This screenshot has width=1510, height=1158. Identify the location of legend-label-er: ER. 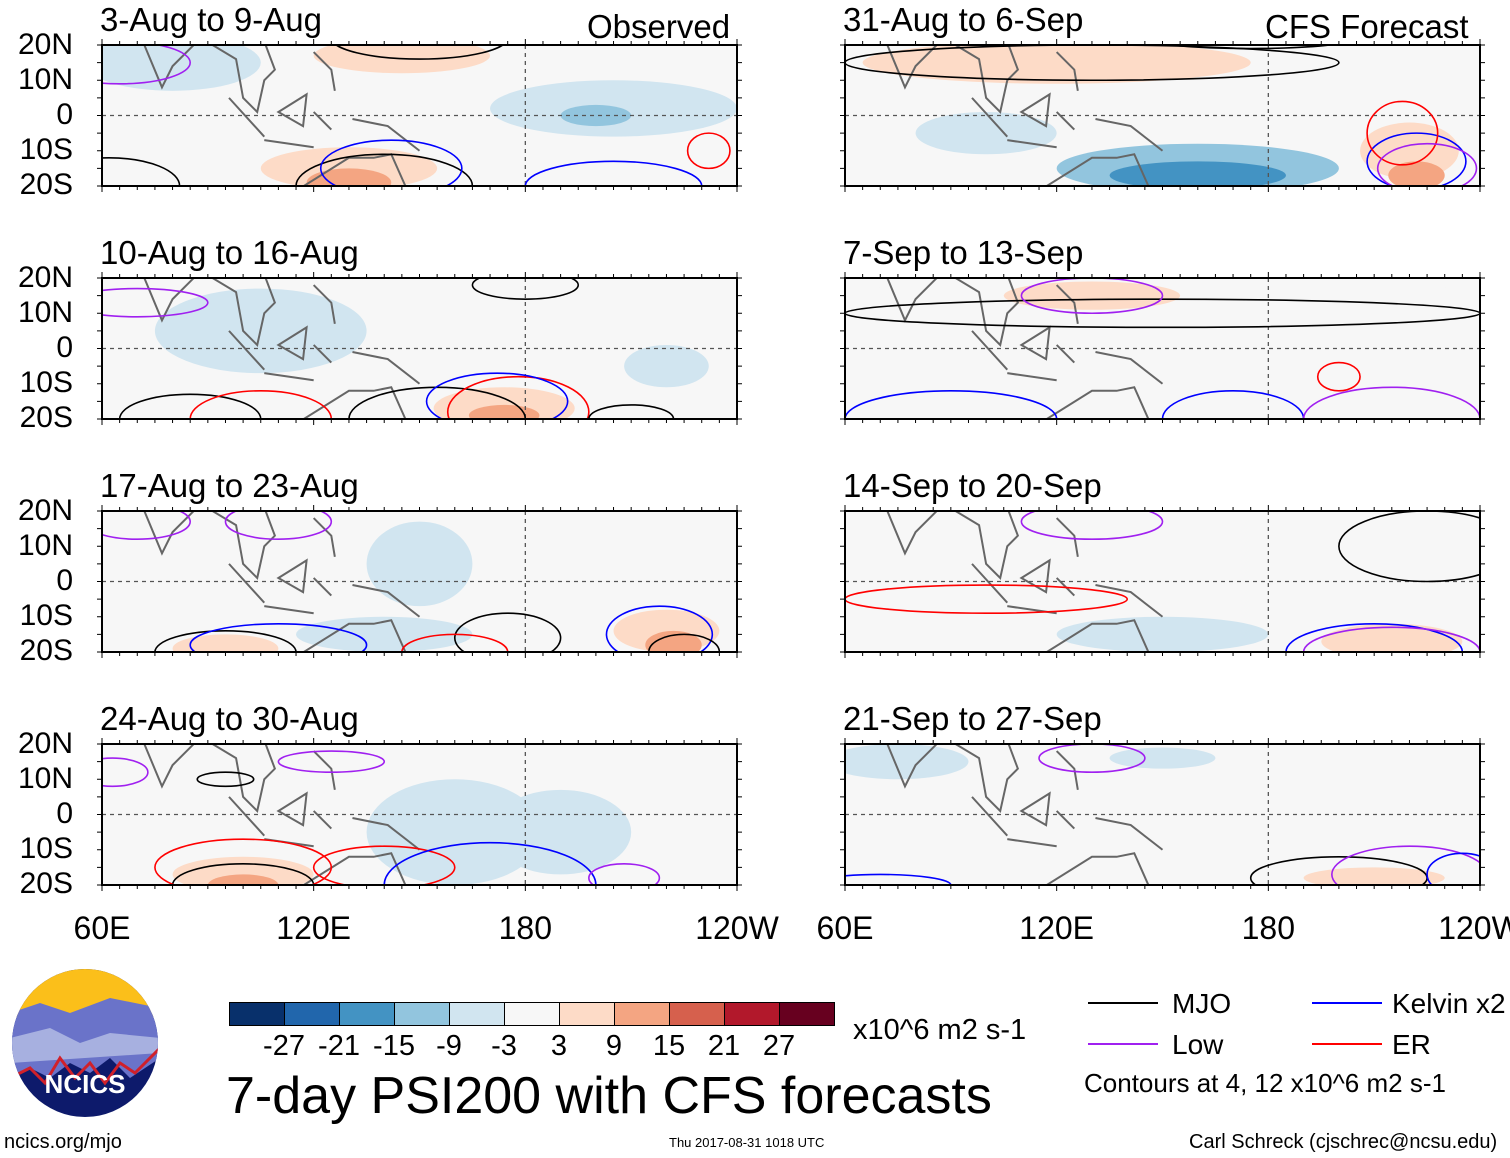
(1411, 1044).